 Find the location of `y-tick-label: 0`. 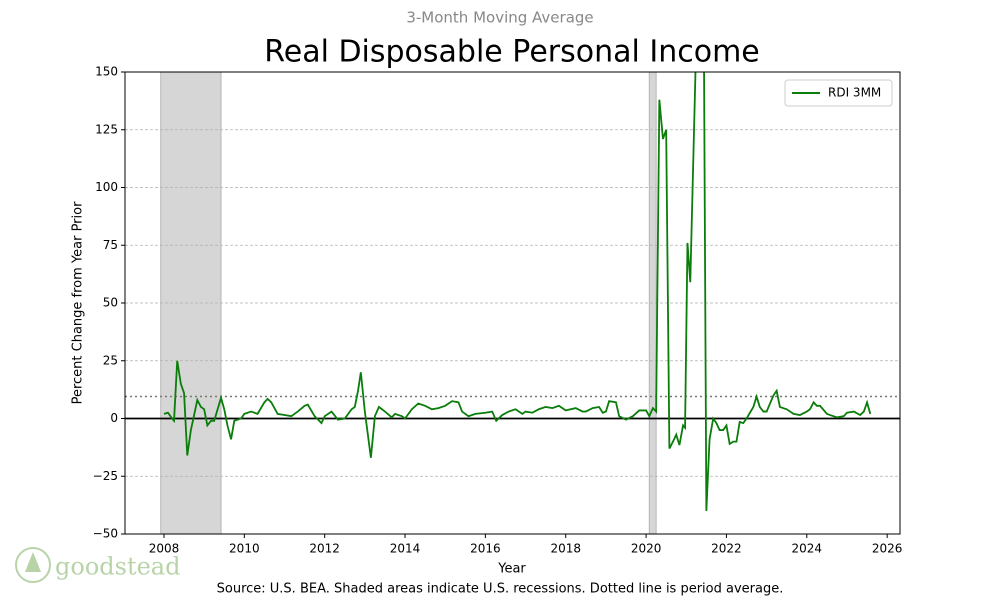

y-tick-label: 0 is located at coordinates (114, 418).